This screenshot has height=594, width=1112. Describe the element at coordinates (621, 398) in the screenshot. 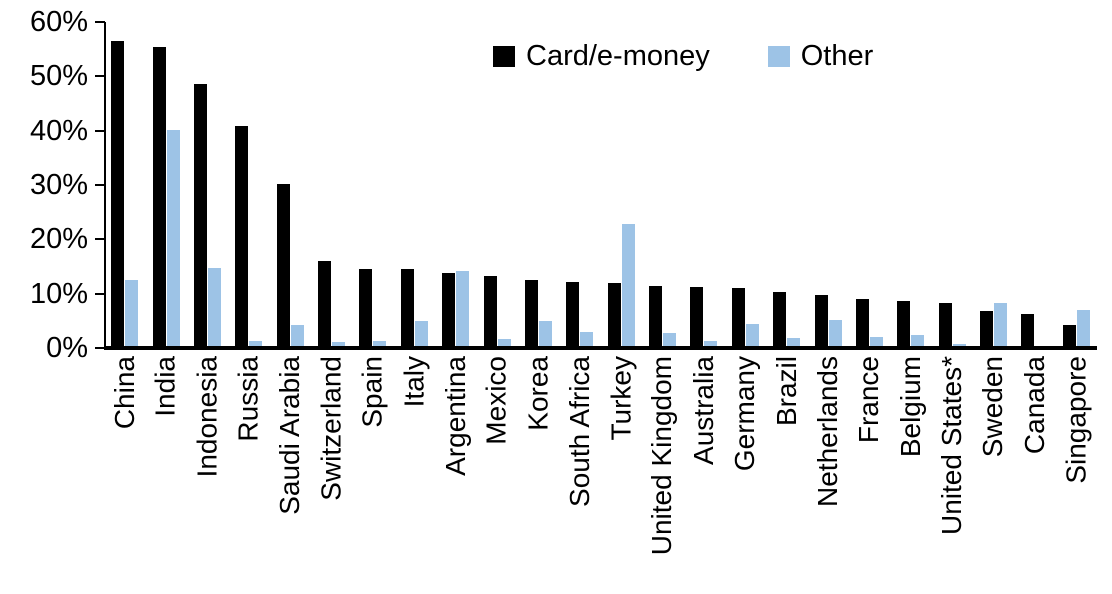

I see `x-axis-label-turkey: Turkey` at that location.